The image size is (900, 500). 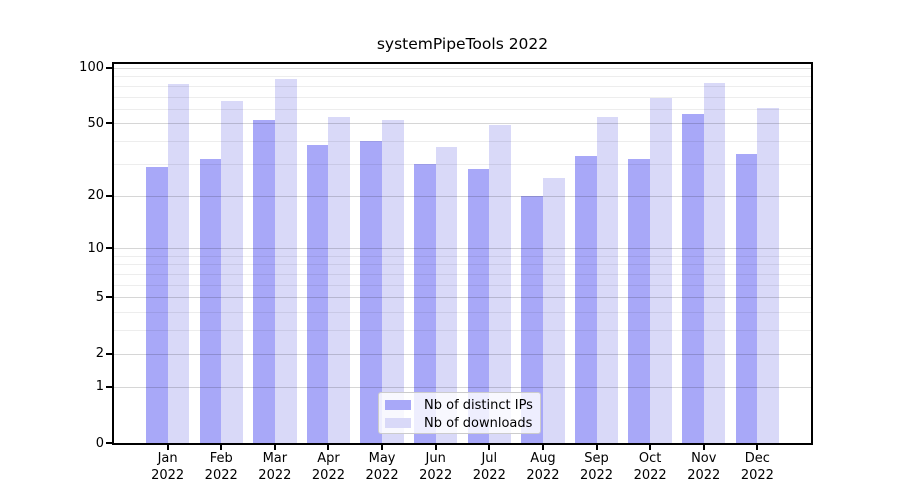 What do you see at coordinates (650, 467) in the screenshot?
I see `x-tick-label: Oct 2022` at bounding box center [650, 467].